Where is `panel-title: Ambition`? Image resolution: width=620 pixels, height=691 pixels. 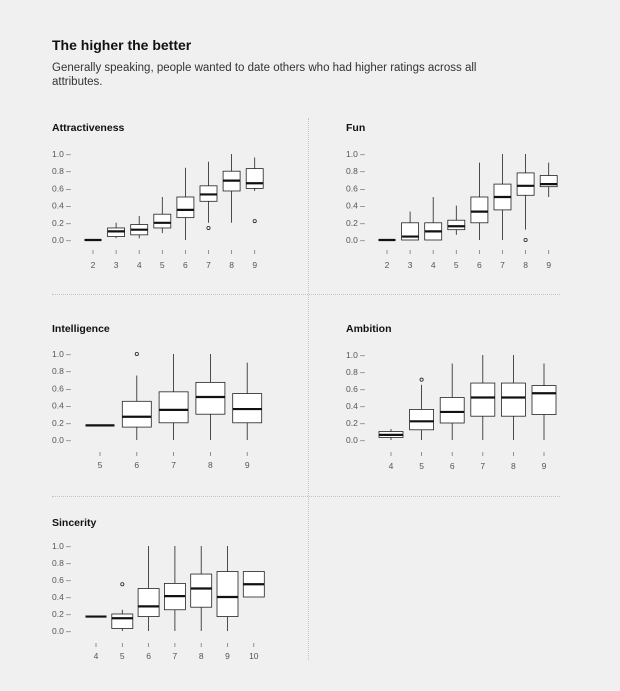 panel-title: Ambition is located at coordinates (369, 329).